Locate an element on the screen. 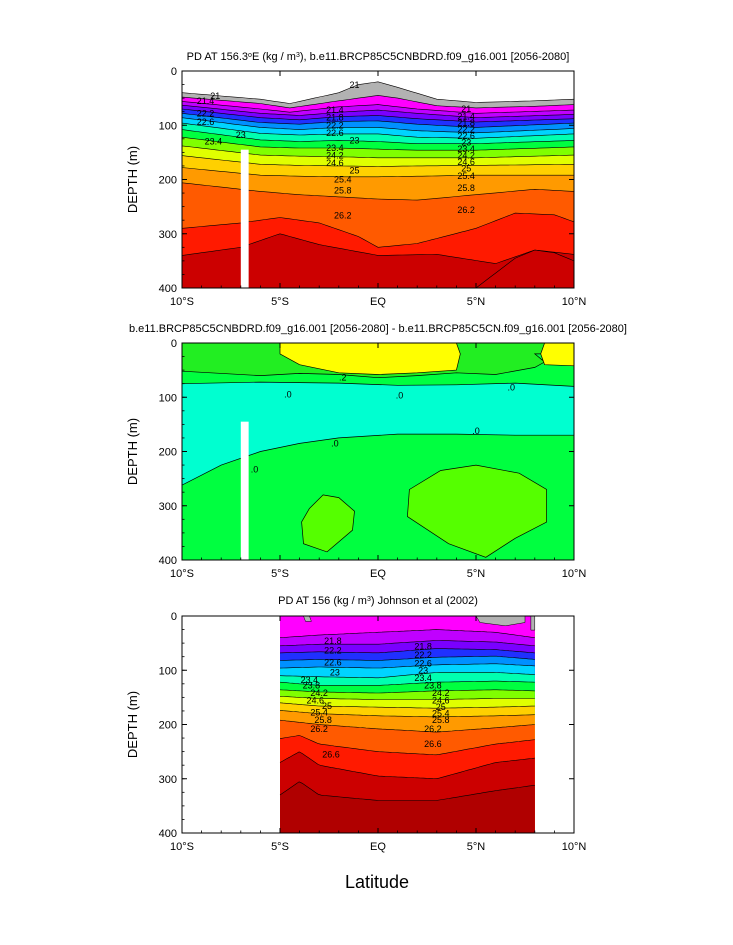 The height and width of the screenshot is (945, 733). x-tick-label: 10°S is located at coordinates (182, 574).